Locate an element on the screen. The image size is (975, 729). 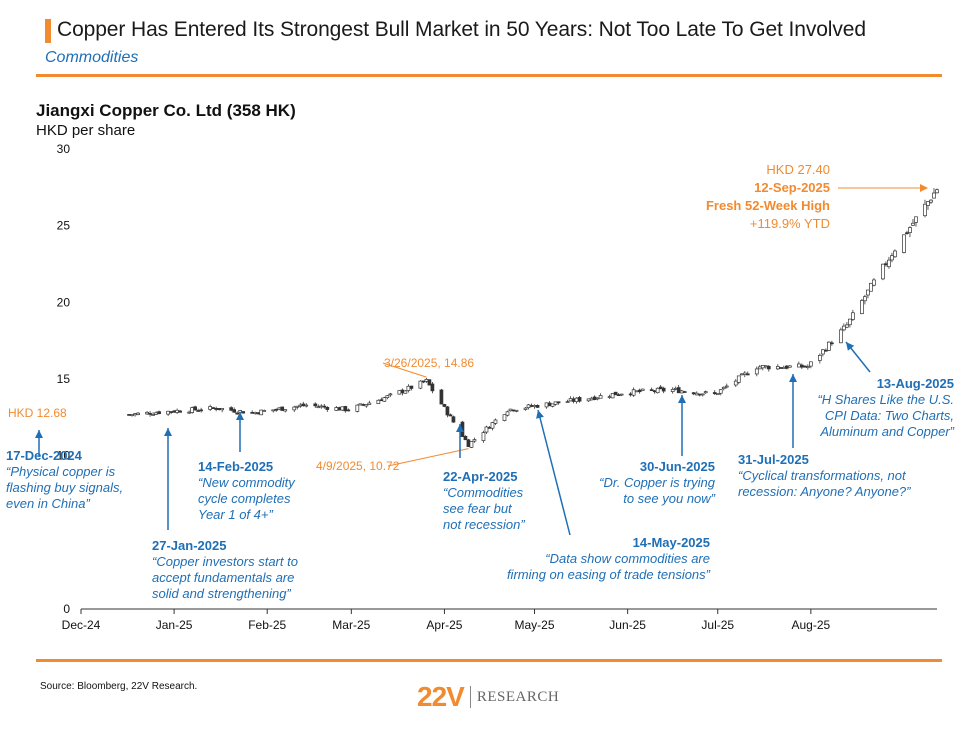
event-quote-line: “Commodities is located at coordinates (483, 492).